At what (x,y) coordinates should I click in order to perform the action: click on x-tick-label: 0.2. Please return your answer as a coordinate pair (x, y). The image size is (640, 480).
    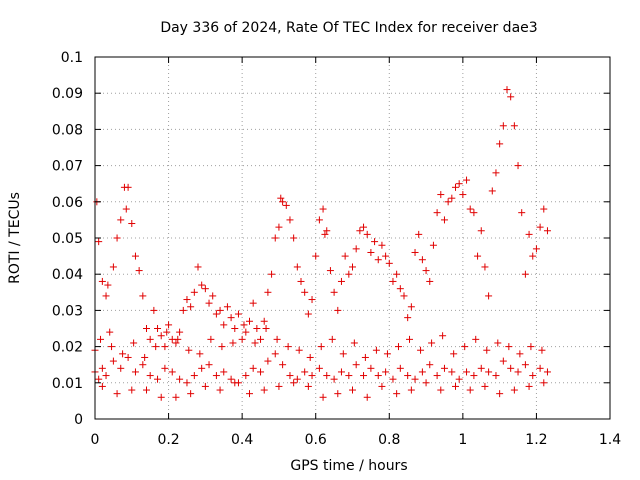
    Looking at the image, I should click on (168, 440).